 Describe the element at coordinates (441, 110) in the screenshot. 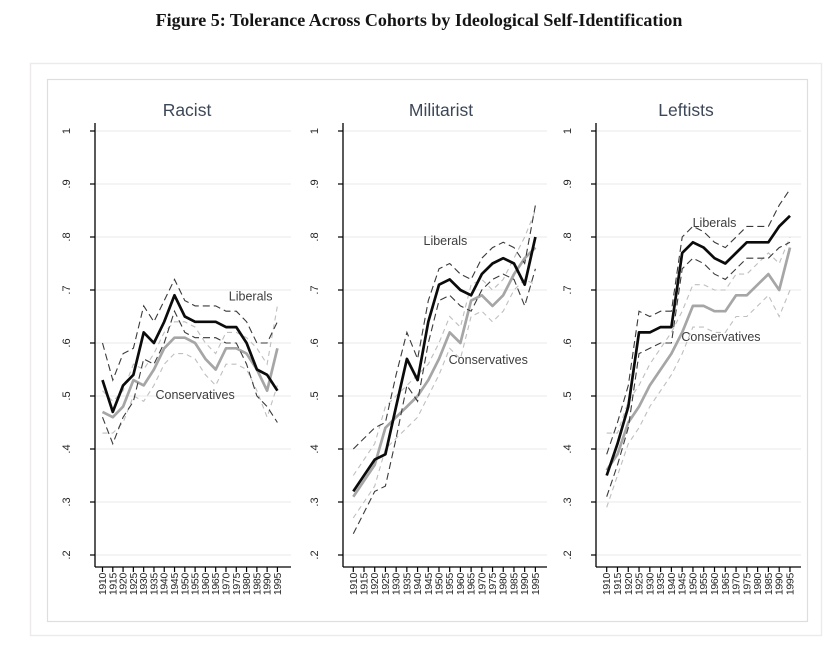

I see `panel-title: Militarist` at that location.